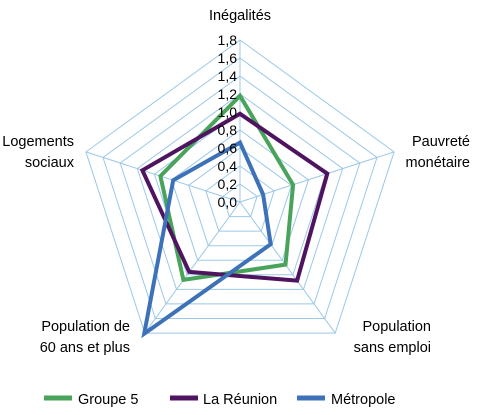 Image resolution: width=478 pixels, height=415 pixels. I want to click on tick-label: 1,8, so click(228, 40).